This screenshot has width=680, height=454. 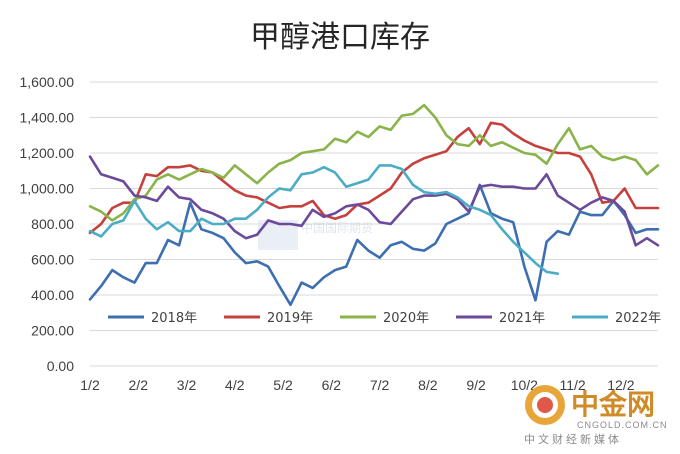 What do you see at coordinates (476, 385) in the screenshot?
I see `x-tick-label: 9/2` at bounding box center [476, 385].